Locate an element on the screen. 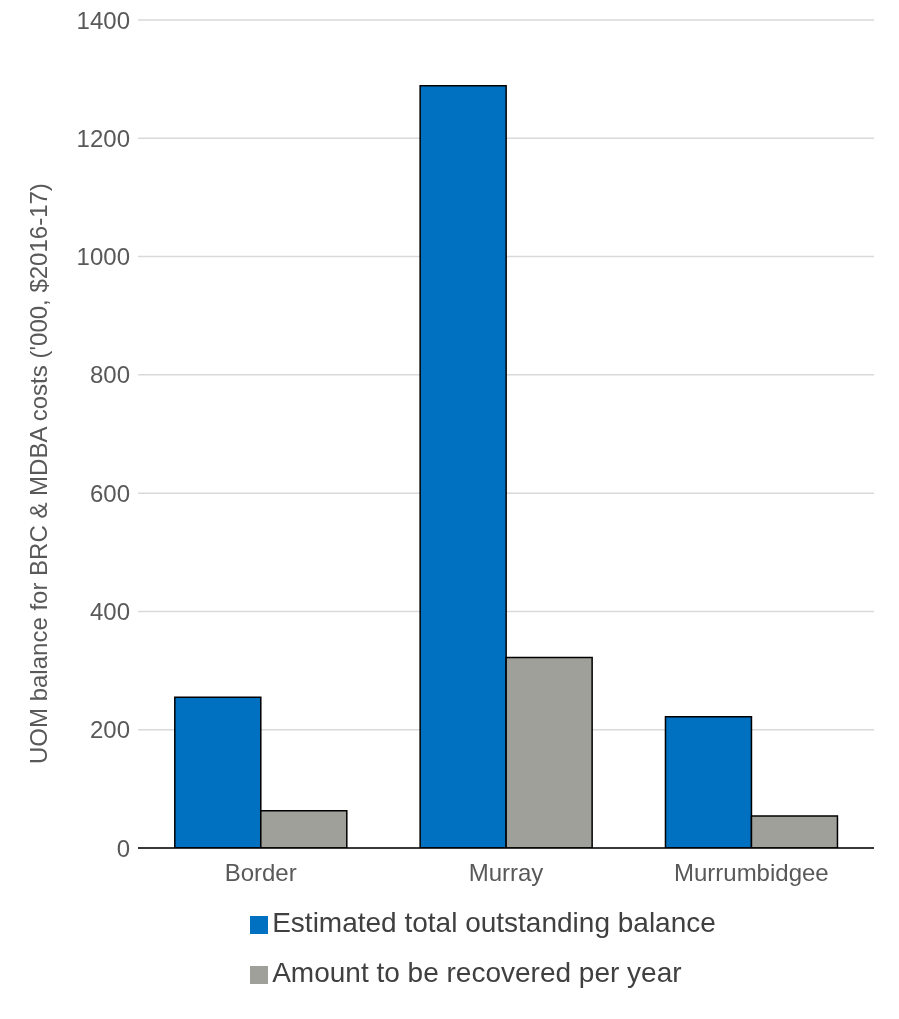 Image resolution: width=899 pixels, height=1019 pixels. x-tick-label: Murrumbidgee is located at coordinates (751, 873).